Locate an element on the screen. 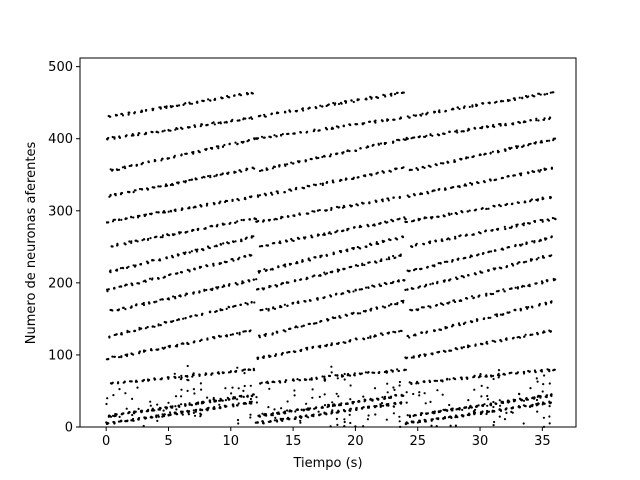  x-tick-label: 15 is located at coordinates (293, 441).